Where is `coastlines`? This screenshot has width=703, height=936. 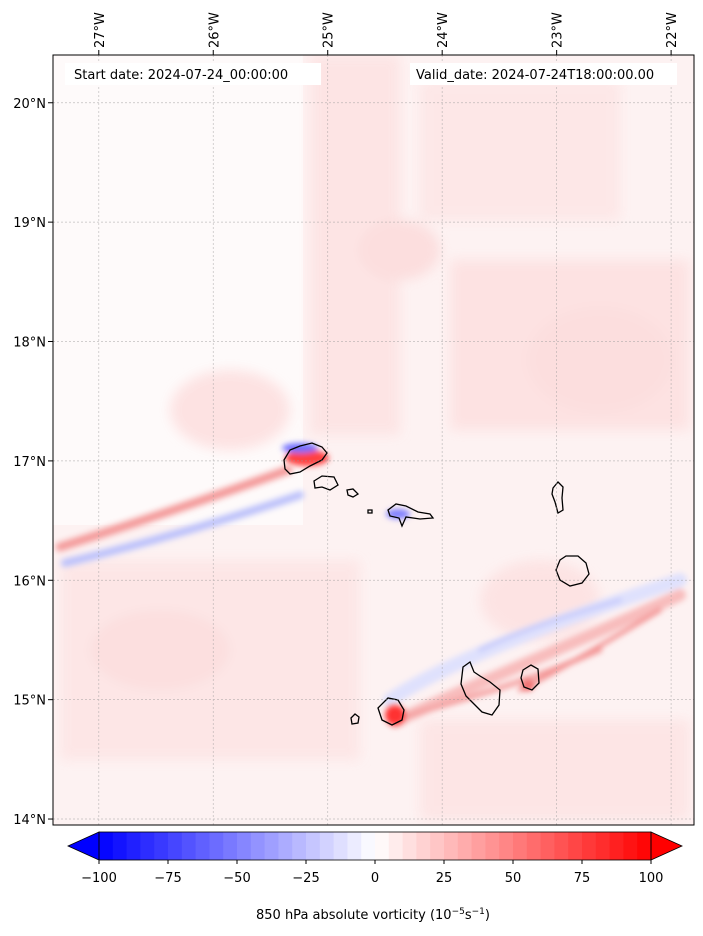 coastlines is located at coordinates (436, 584).